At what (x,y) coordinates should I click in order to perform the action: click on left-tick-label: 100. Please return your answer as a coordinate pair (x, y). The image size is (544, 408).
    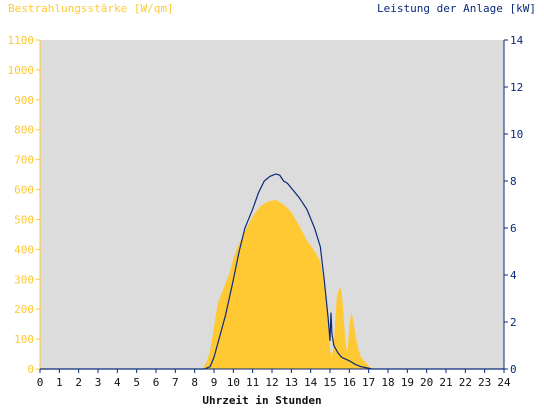
    Looking at the image, I should click on (24, 339).